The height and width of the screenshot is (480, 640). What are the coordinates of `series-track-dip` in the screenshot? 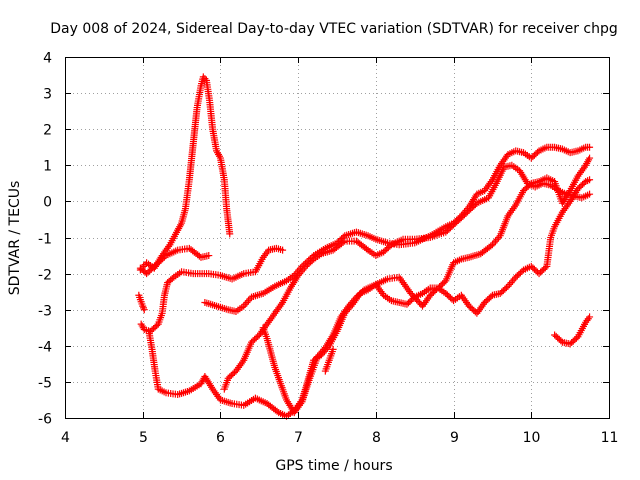 It's located at (212, 289).